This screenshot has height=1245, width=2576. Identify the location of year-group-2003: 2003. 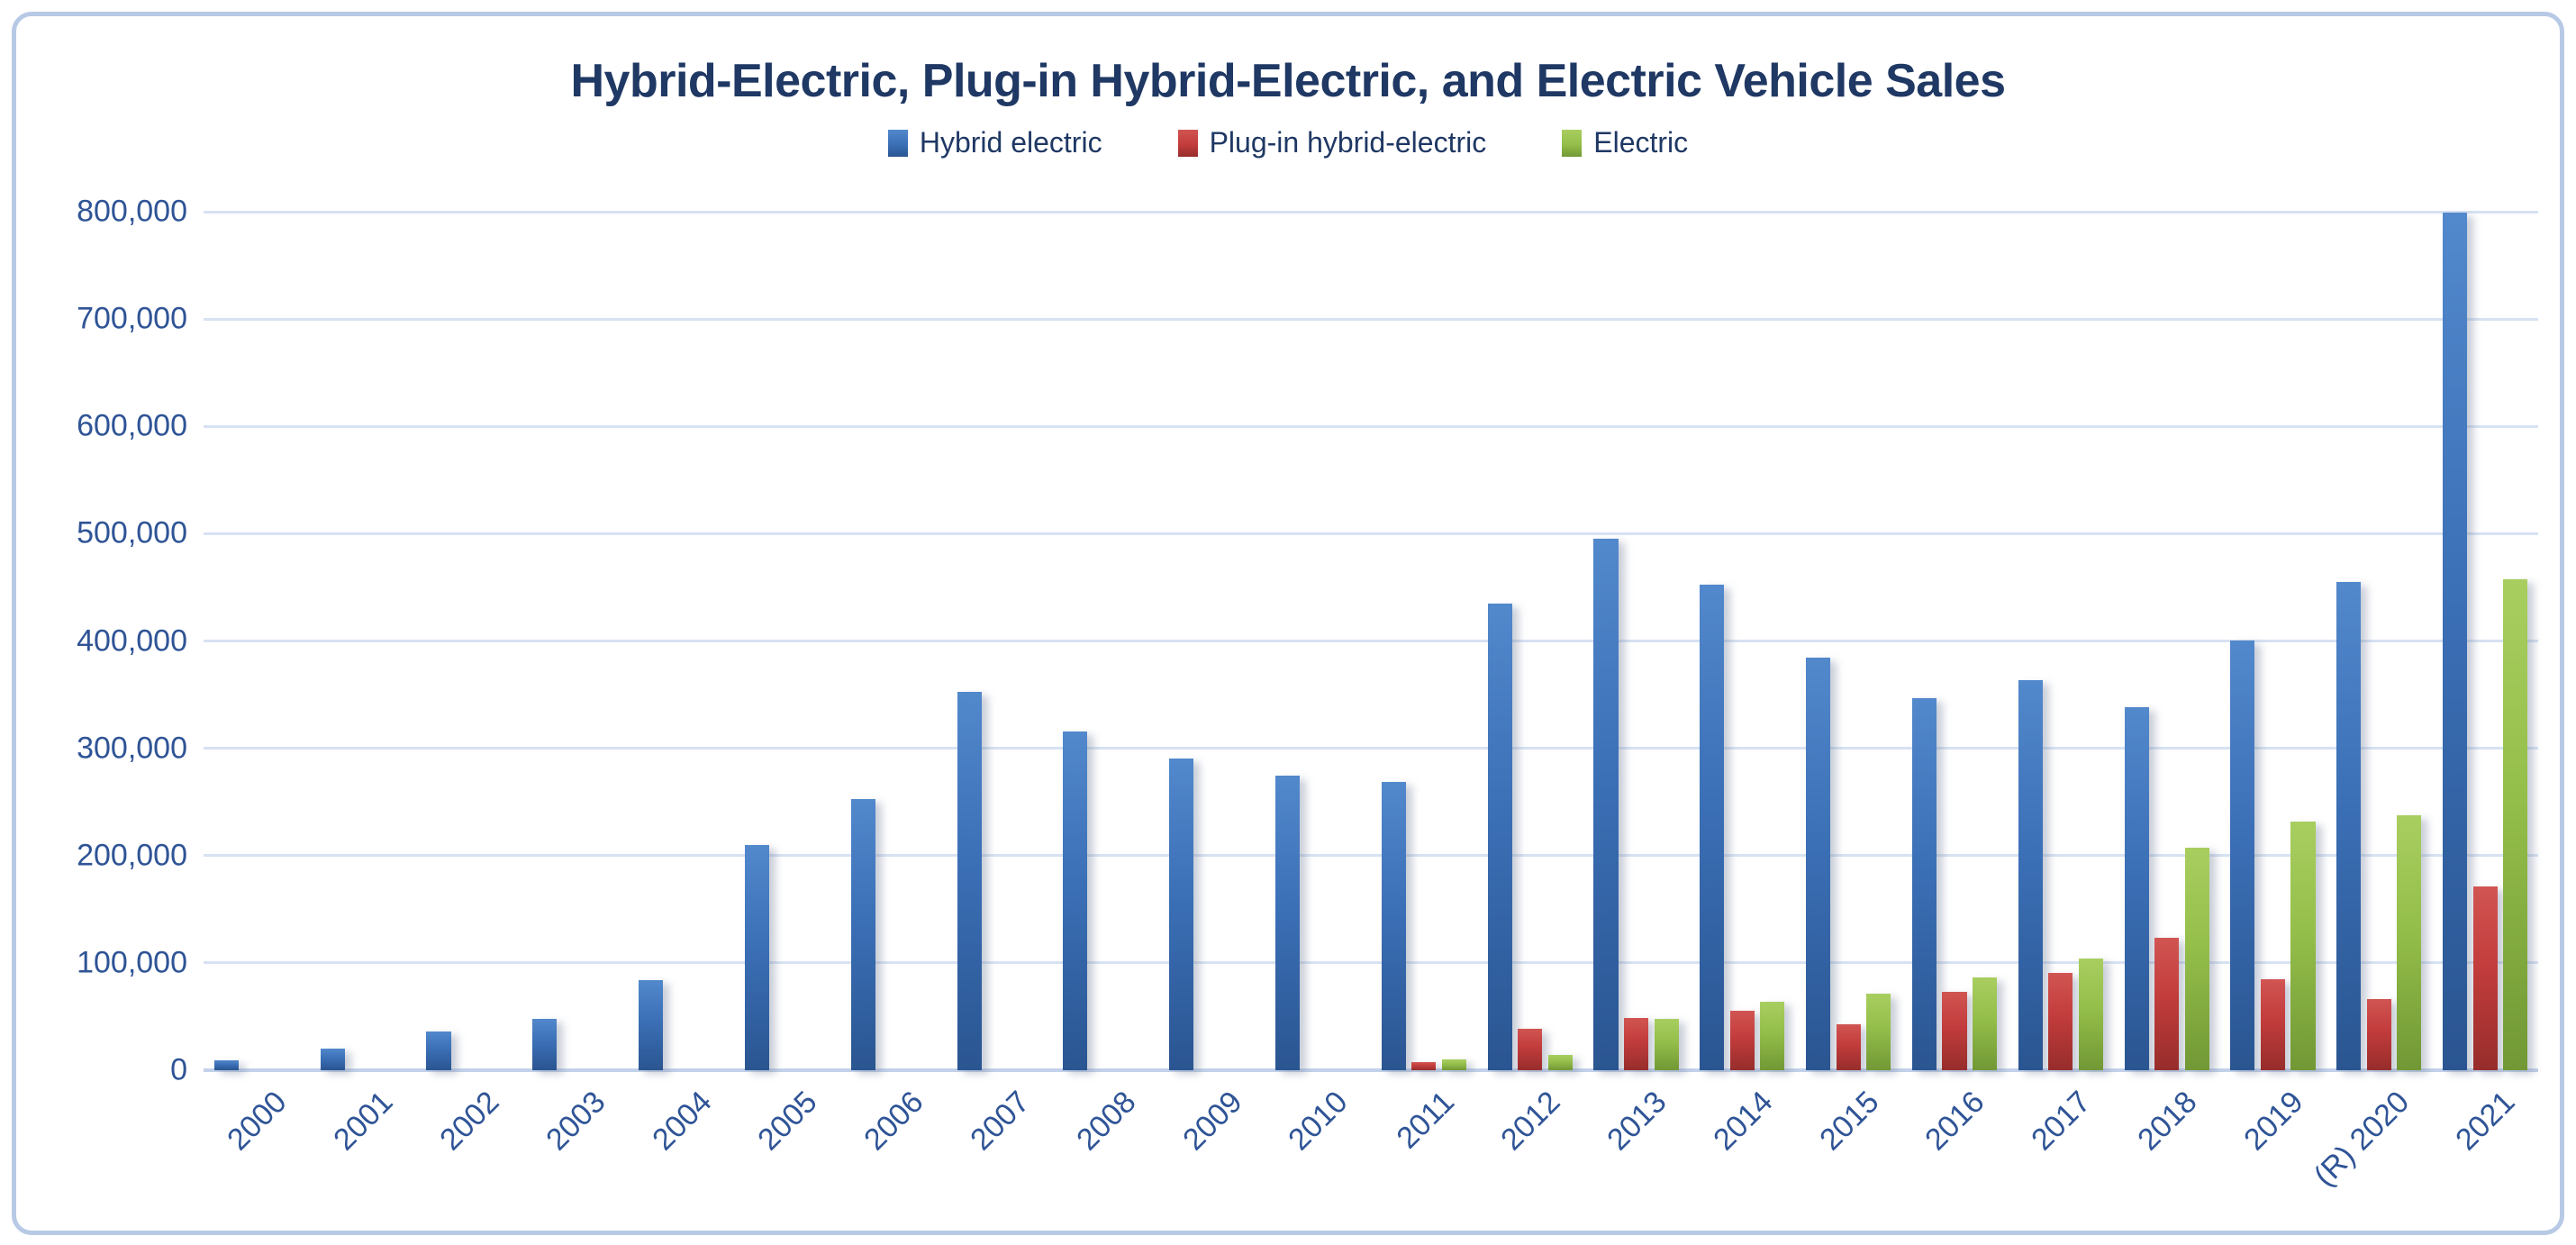
(575, 684).